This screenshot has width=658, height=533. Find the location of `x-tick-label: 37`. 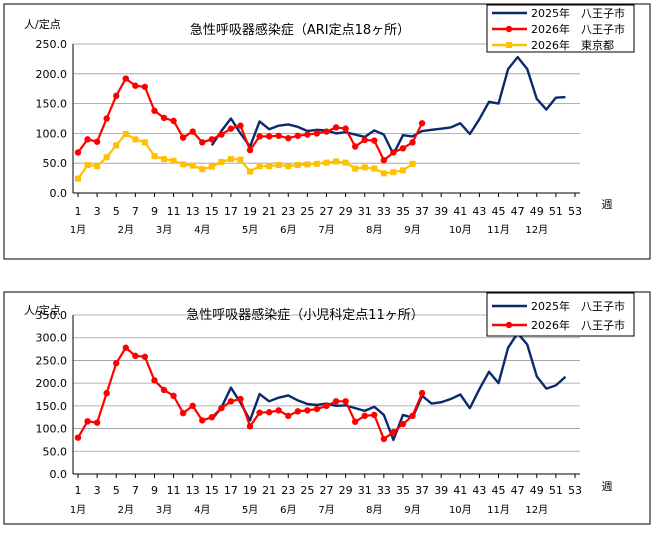

x-tick-label: 37 is located at coordinates (422, 490).